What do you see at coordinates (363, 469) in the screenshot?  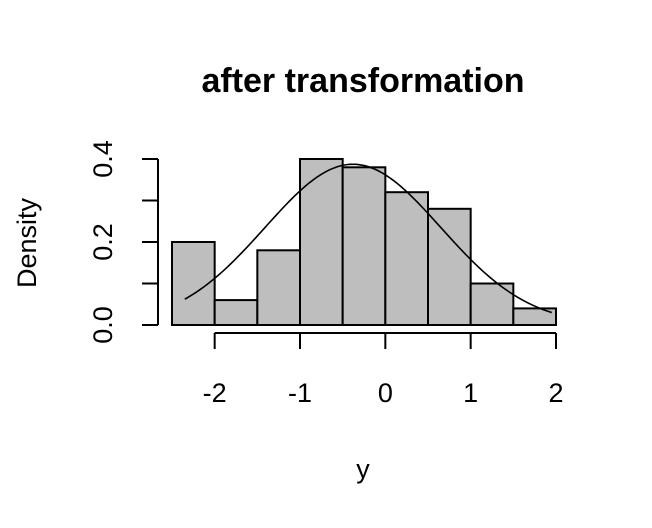 I see `x-axis-label: y` at bounding box center [363, 469].